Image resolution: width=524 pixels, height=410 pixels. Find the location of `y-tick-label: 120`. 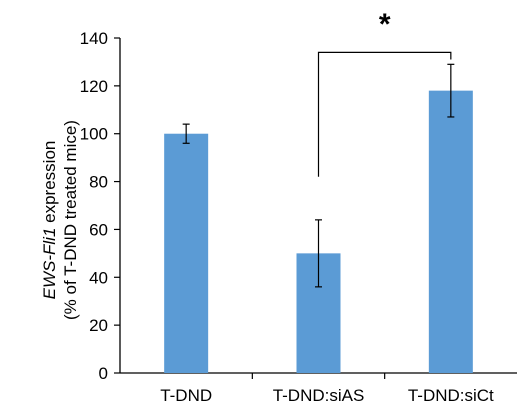

y-tick-label: 120 is located at coordinates (94, 86).